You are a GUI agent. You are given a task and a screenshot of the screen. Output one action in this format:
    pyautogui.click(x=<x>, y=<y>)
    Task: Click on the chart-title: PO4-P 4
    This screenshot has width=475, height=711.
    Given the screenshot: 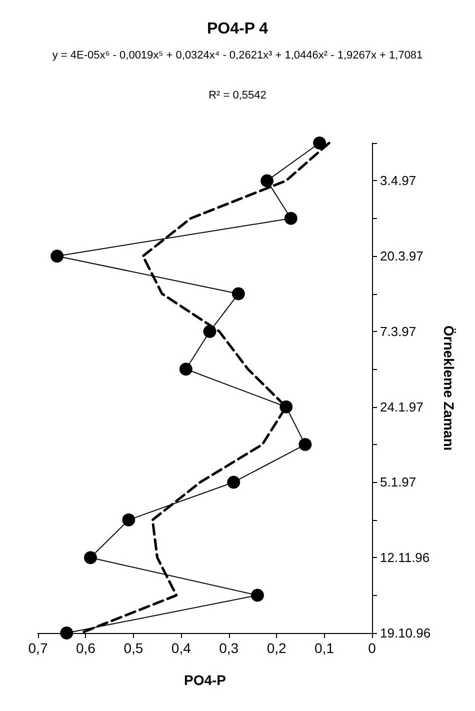 What is the action you would take?
    pyautogui.click(x=237, y=29)
    